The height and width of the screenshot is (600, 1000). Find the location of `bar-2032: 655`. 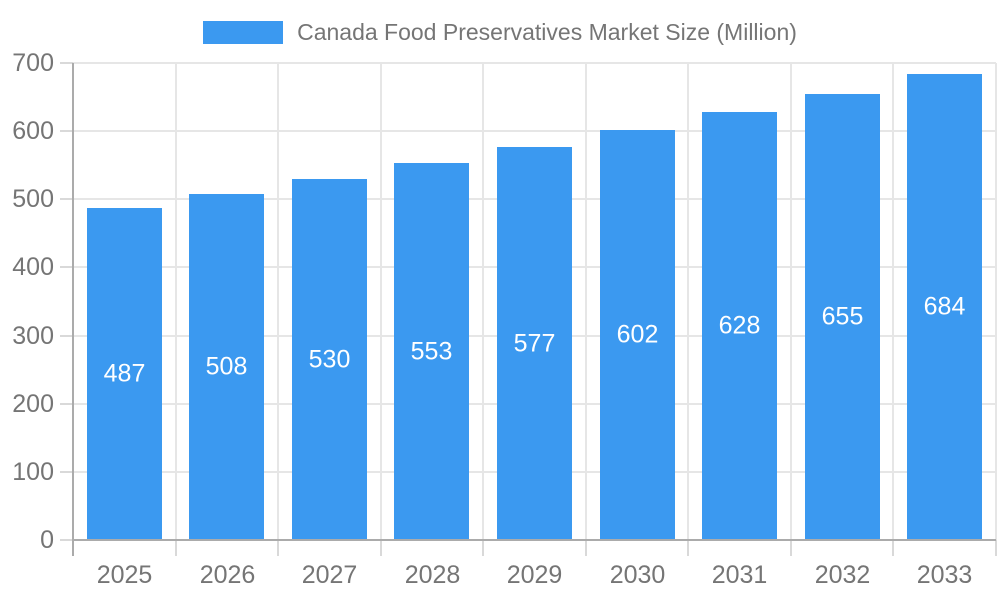

bar-2032: 655 is located at coordinates (842, 317).